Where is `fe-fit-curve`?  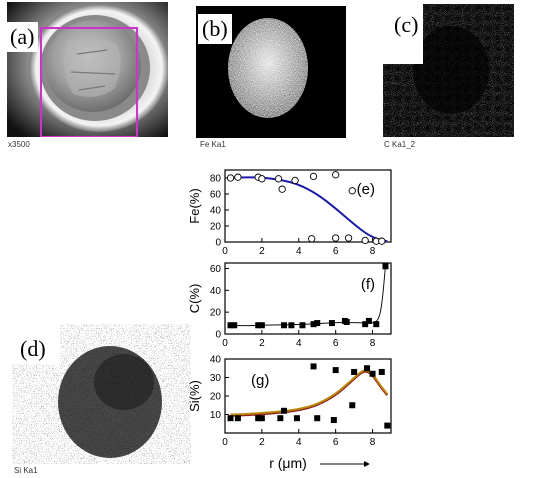
fe-fit-curve is located at coordinates (309, 209).